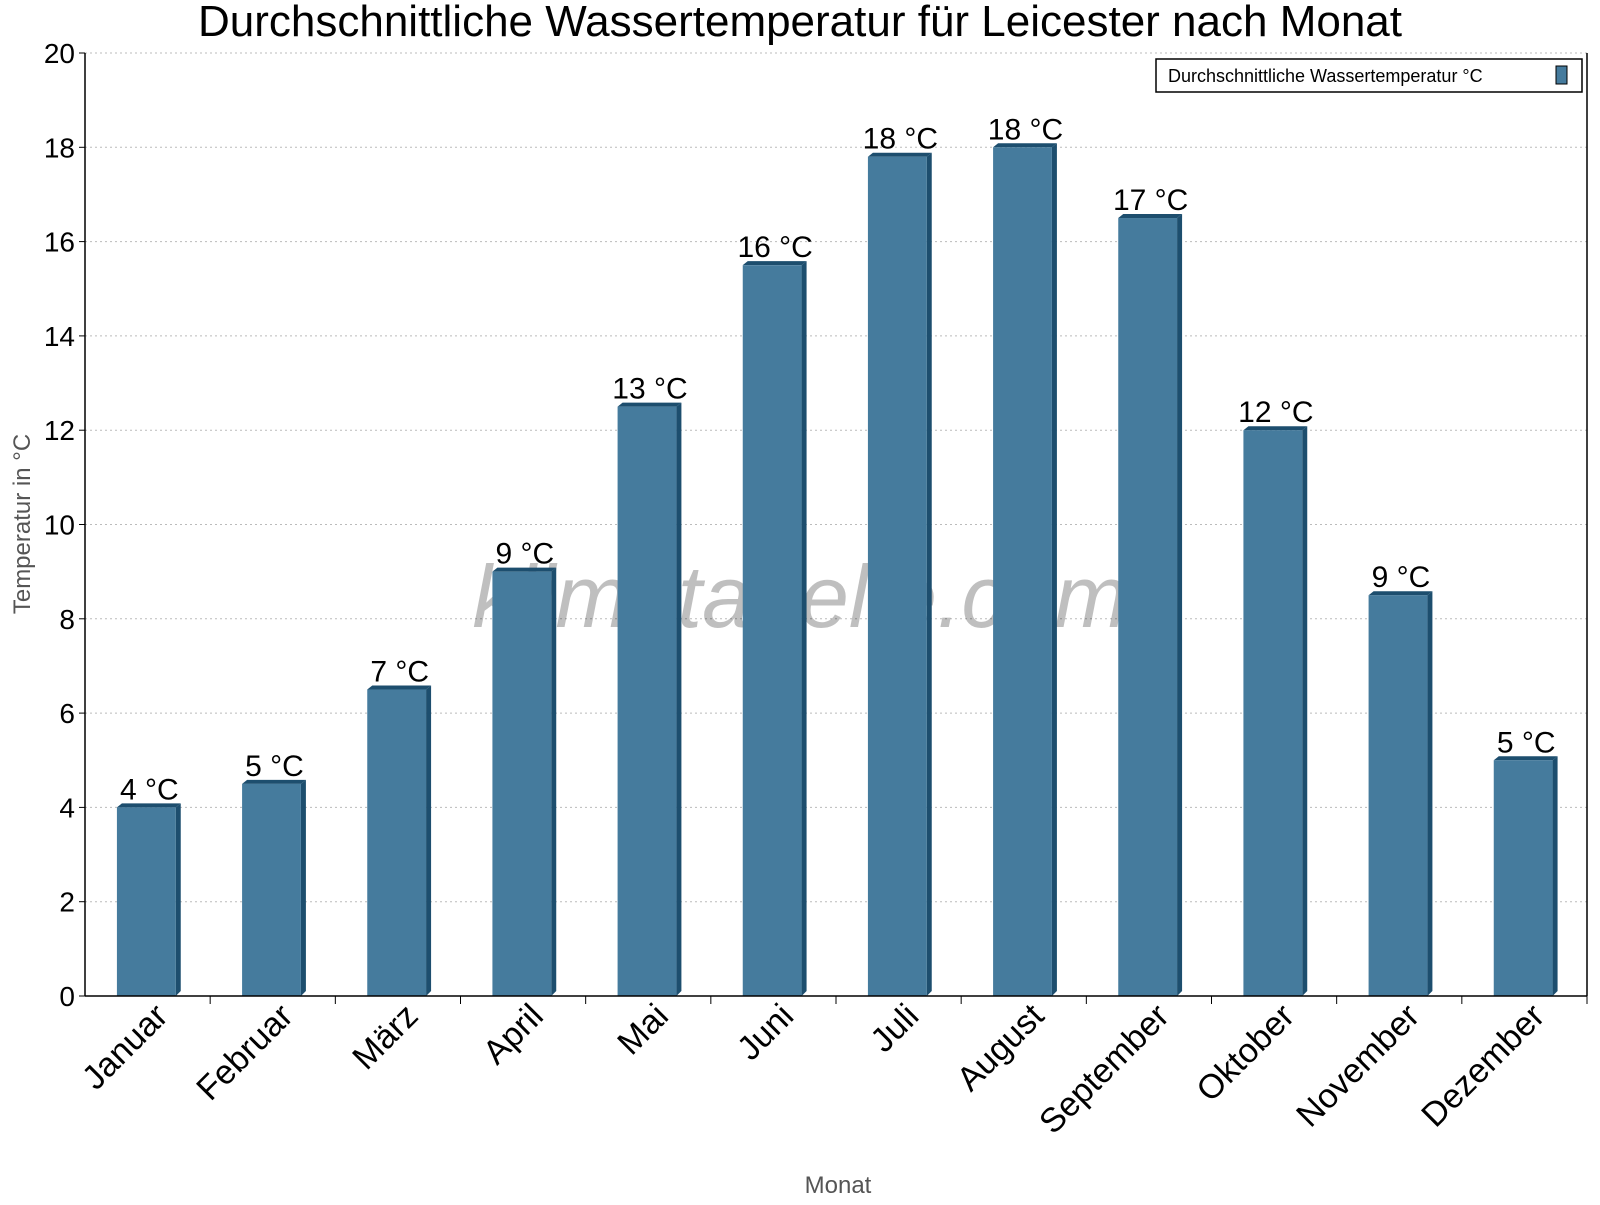  Describe the element at coordinates (59, 242) in the screenshot. I see `y-tick-label: 16` at that location.